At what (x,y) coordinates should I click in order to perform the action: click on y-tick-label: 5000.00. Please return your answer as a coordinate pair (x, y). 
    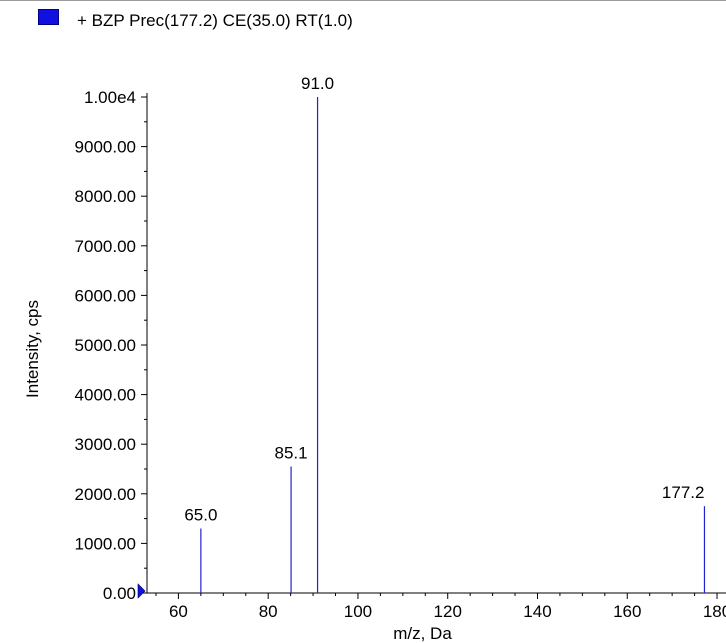
    Looking at the image, I should click on (105, 345).